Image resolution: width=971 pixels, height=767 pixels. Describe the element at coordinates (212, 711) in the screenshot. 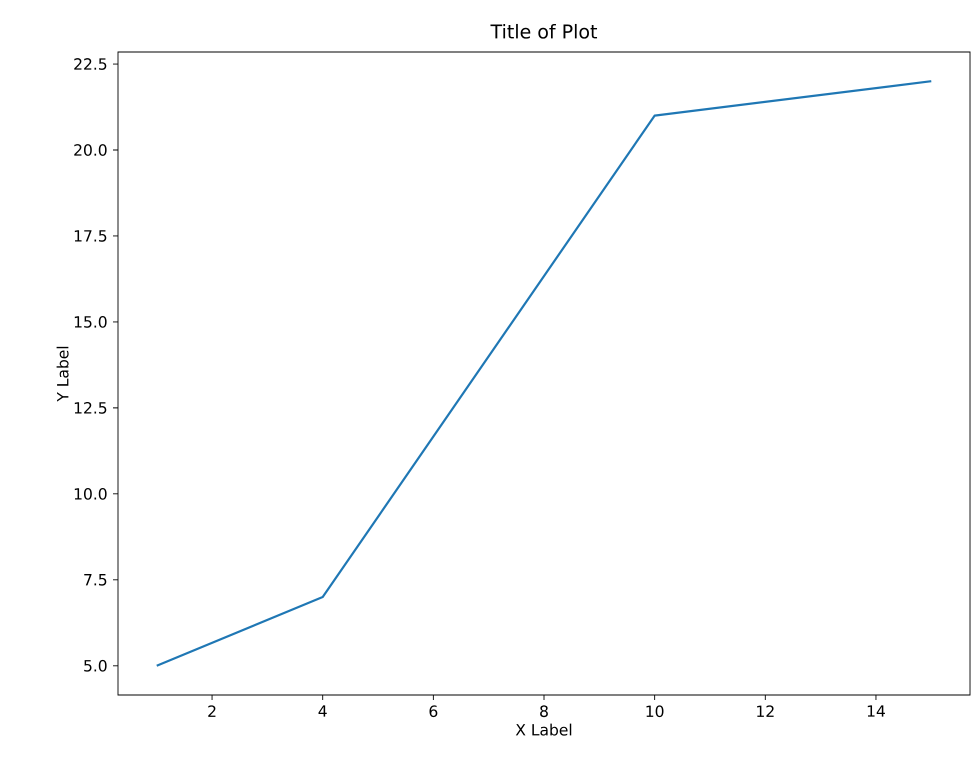

I see `x-tick-label: 2` at that location.